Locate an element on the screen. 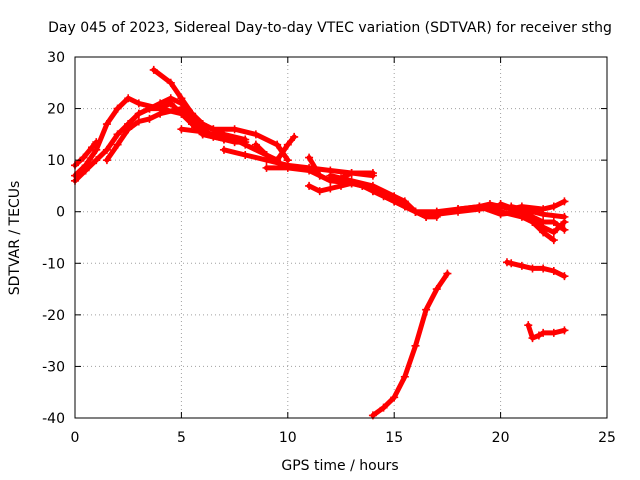 The width and height of the screenshot is (640, 480). y-tick-label: 30 is located at coordinates (56, 58).